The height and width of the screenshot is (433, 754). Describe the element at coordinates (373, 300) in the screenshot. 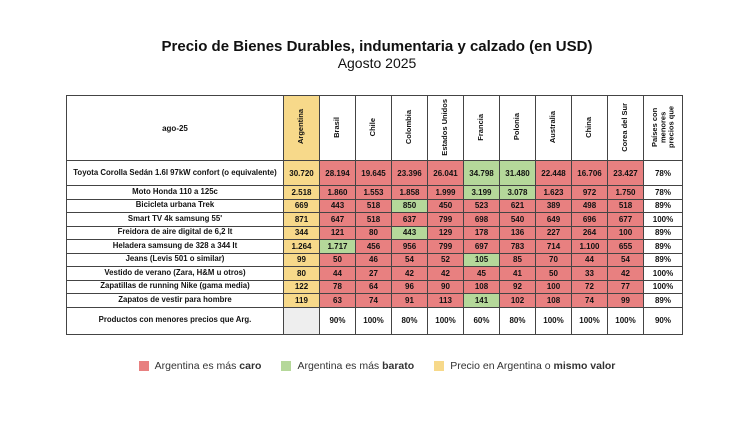

I see `price-cell-chile: 74` at that location.